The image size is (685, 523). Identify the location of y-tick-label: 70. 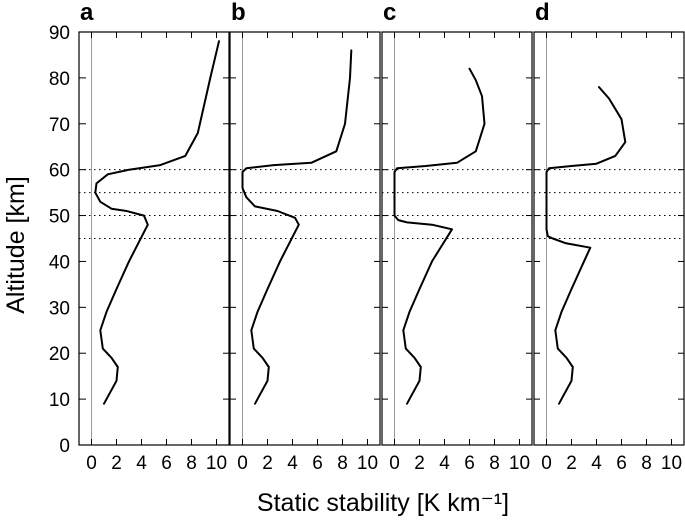
(59, 125).